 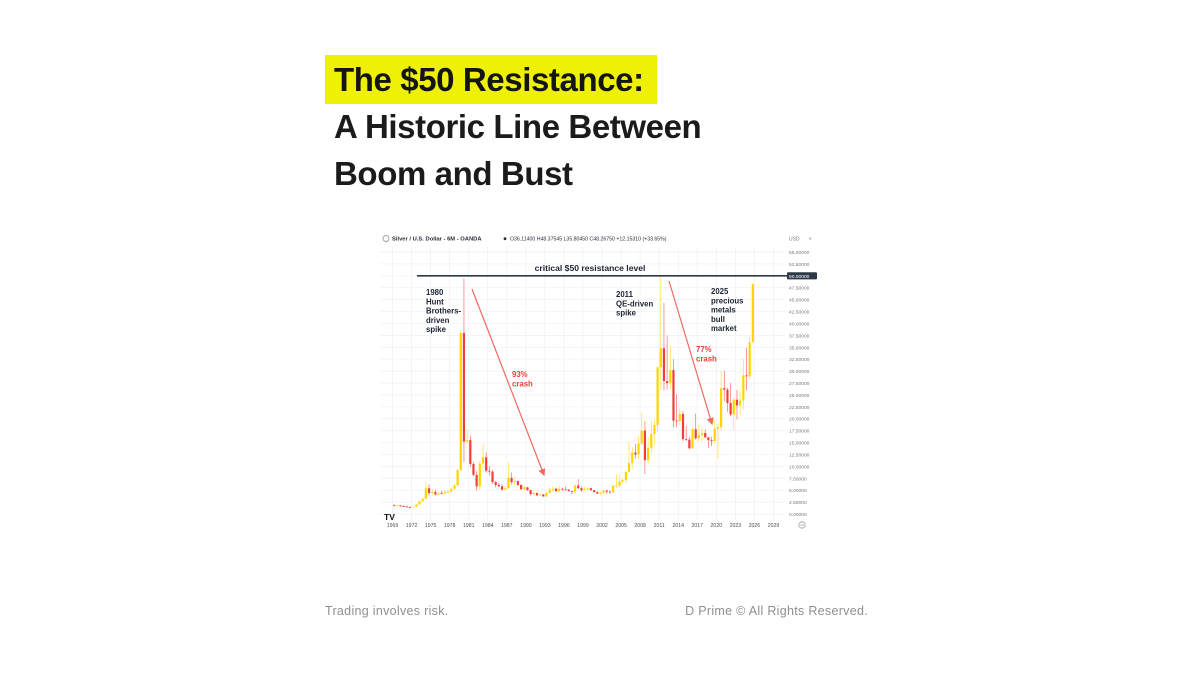 I want to click on price-axis-label: 7.50000, so click(x=798, y=479).